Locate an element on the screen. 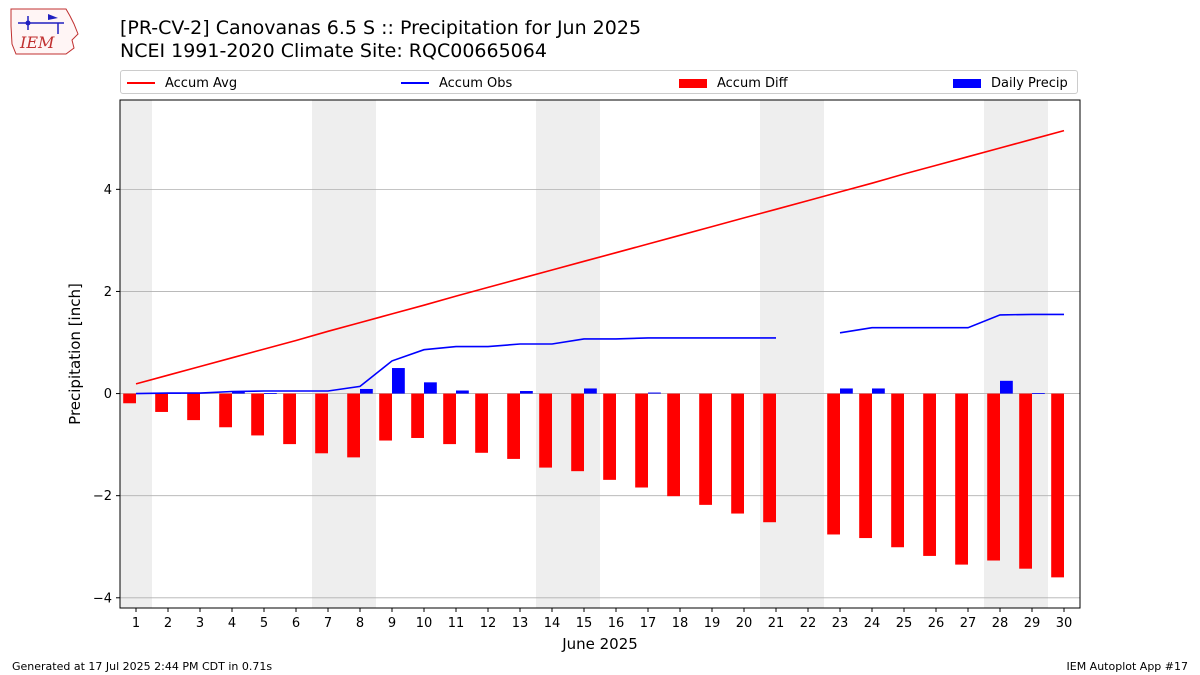  logo-text: IEM is located at coordinates (37, 42).